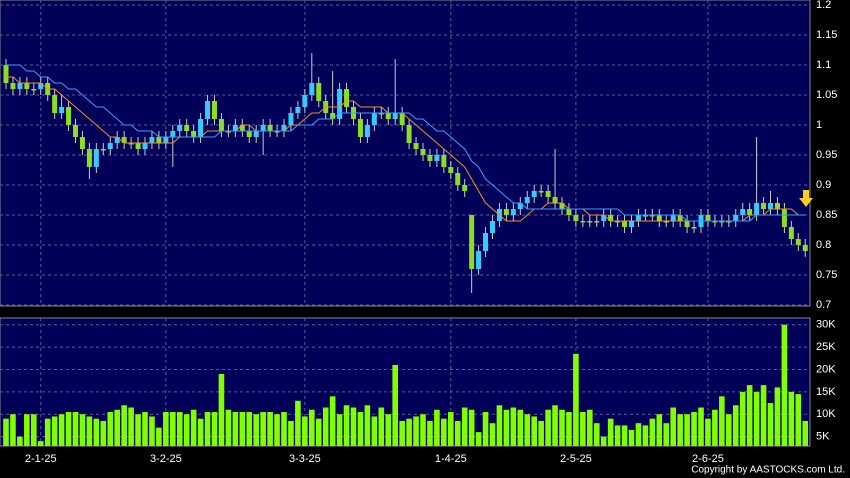 The image size is (850, 478). What do you see at coordinates (823, 5) in the screenshot?
I see `y-tick-label: 1.2` at bounding box center [823, 5].